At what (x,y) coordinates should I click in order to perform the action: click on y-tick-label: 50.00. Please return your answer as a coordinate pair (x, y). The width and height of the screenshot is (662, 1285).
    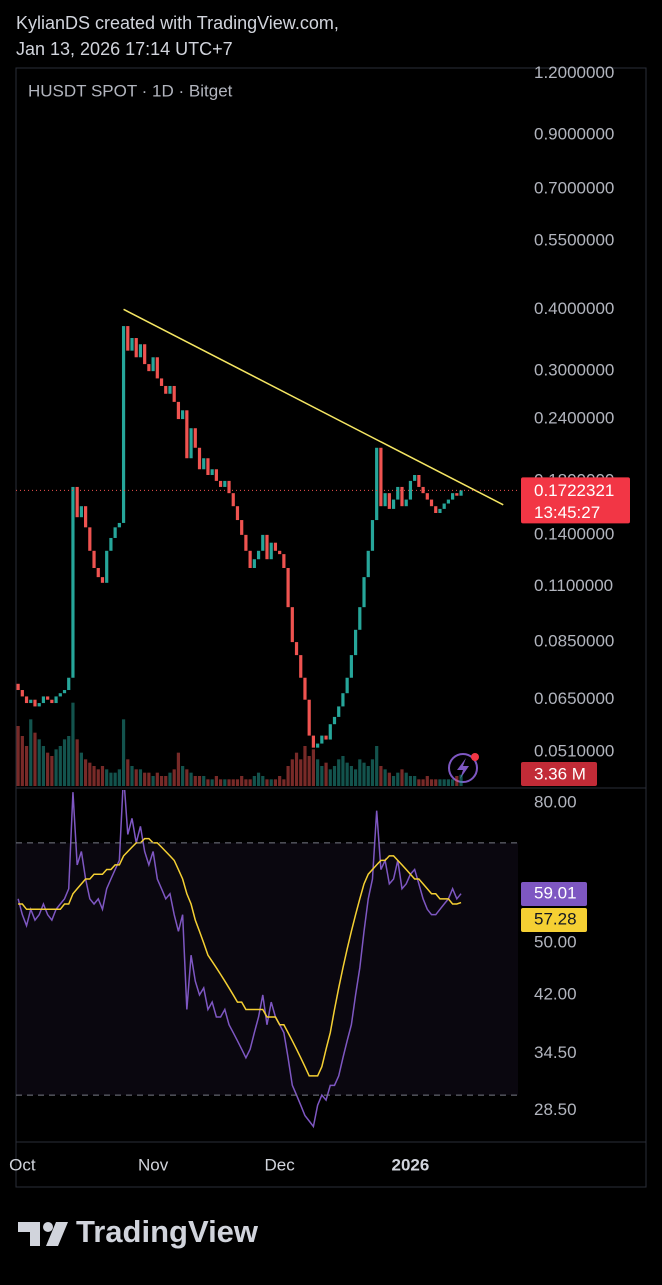
    Looking at the image, I should click on (555, 942).